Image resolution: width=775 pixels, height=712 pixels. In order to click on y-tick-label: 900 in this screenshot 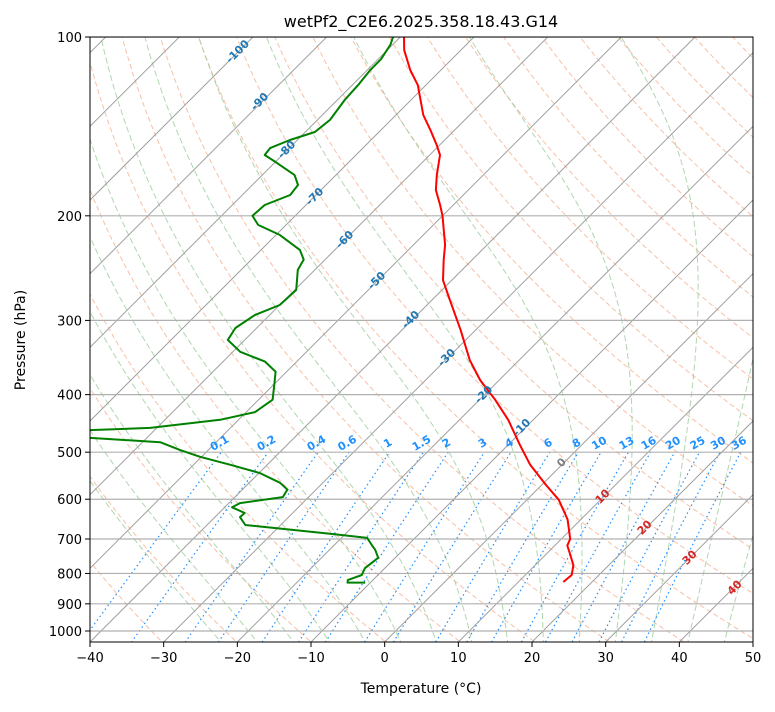, I will do `click(69, 605)`.